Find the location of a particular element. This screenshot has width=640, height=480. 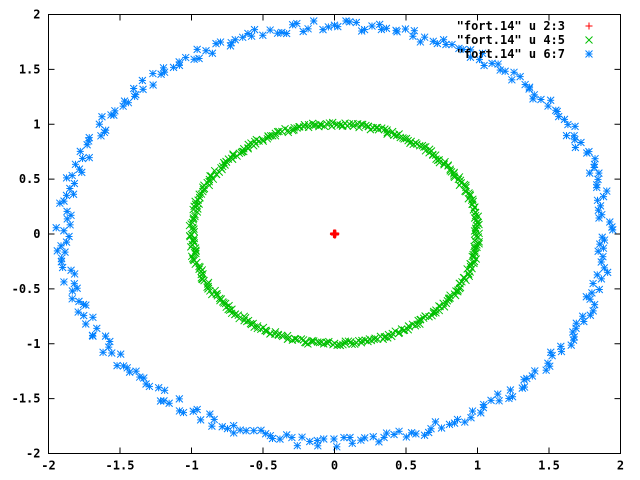

y-tick-label: -1.5 is located at coordinates (26, 399).